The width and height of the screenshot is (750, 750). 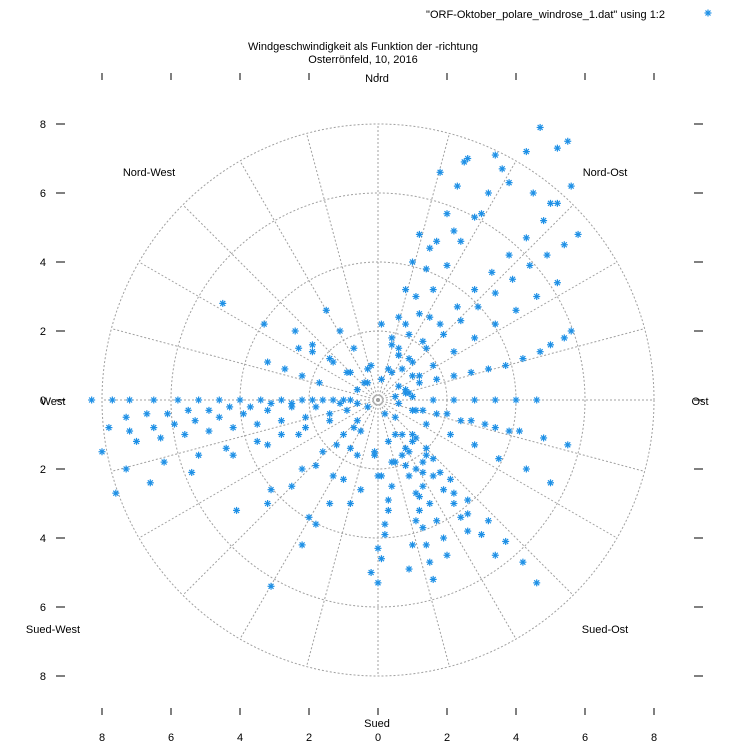 I want to click on y-tick-label: 4, so click(x=43, y=539).